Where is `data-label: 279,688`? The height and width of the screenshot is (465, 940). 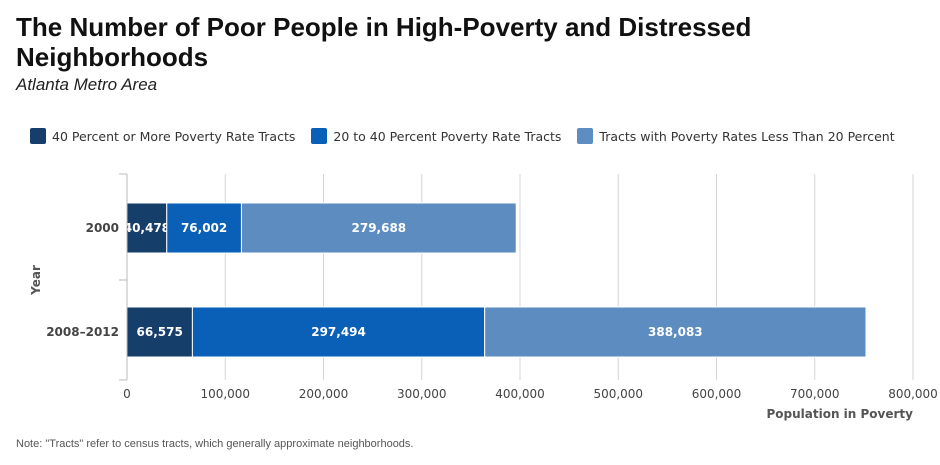
data-label: 279,688 is located at coordinates (379, 228).